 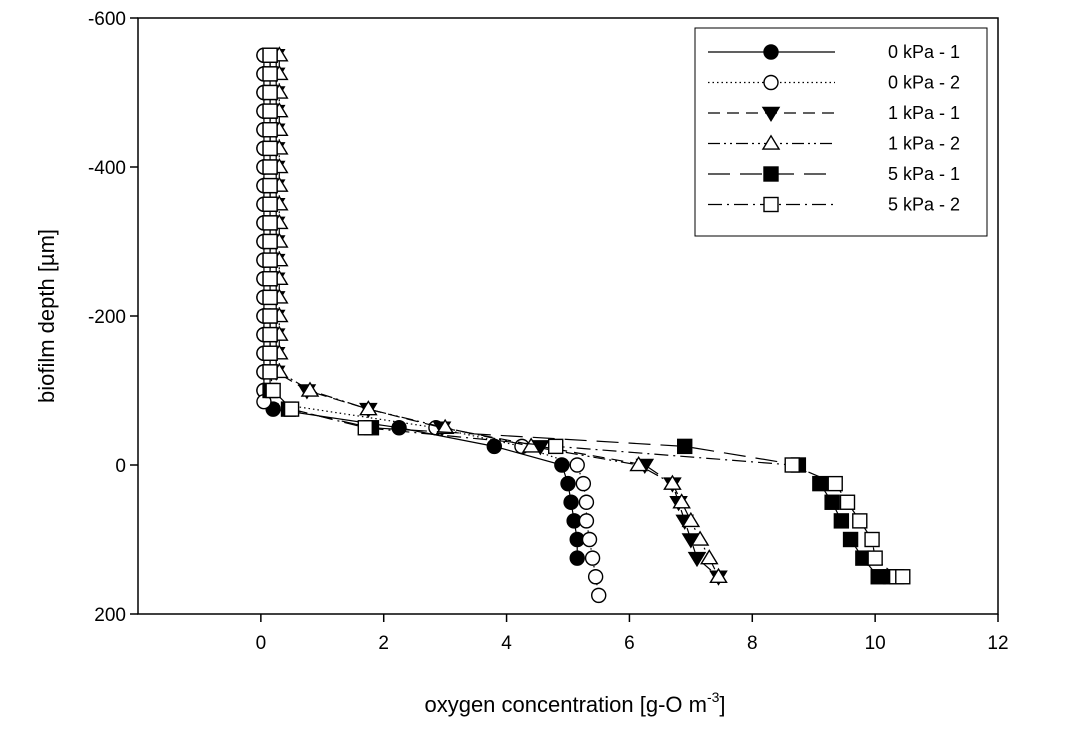 I want to click on legend-label: 1 kPa - 1, so click(x=924, y=113).